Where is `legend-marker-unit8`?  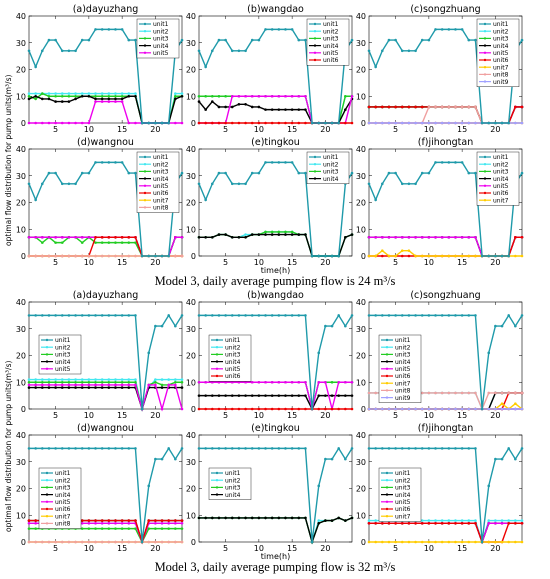 legend-marker-unit8 is located at coordinates (485, 74).